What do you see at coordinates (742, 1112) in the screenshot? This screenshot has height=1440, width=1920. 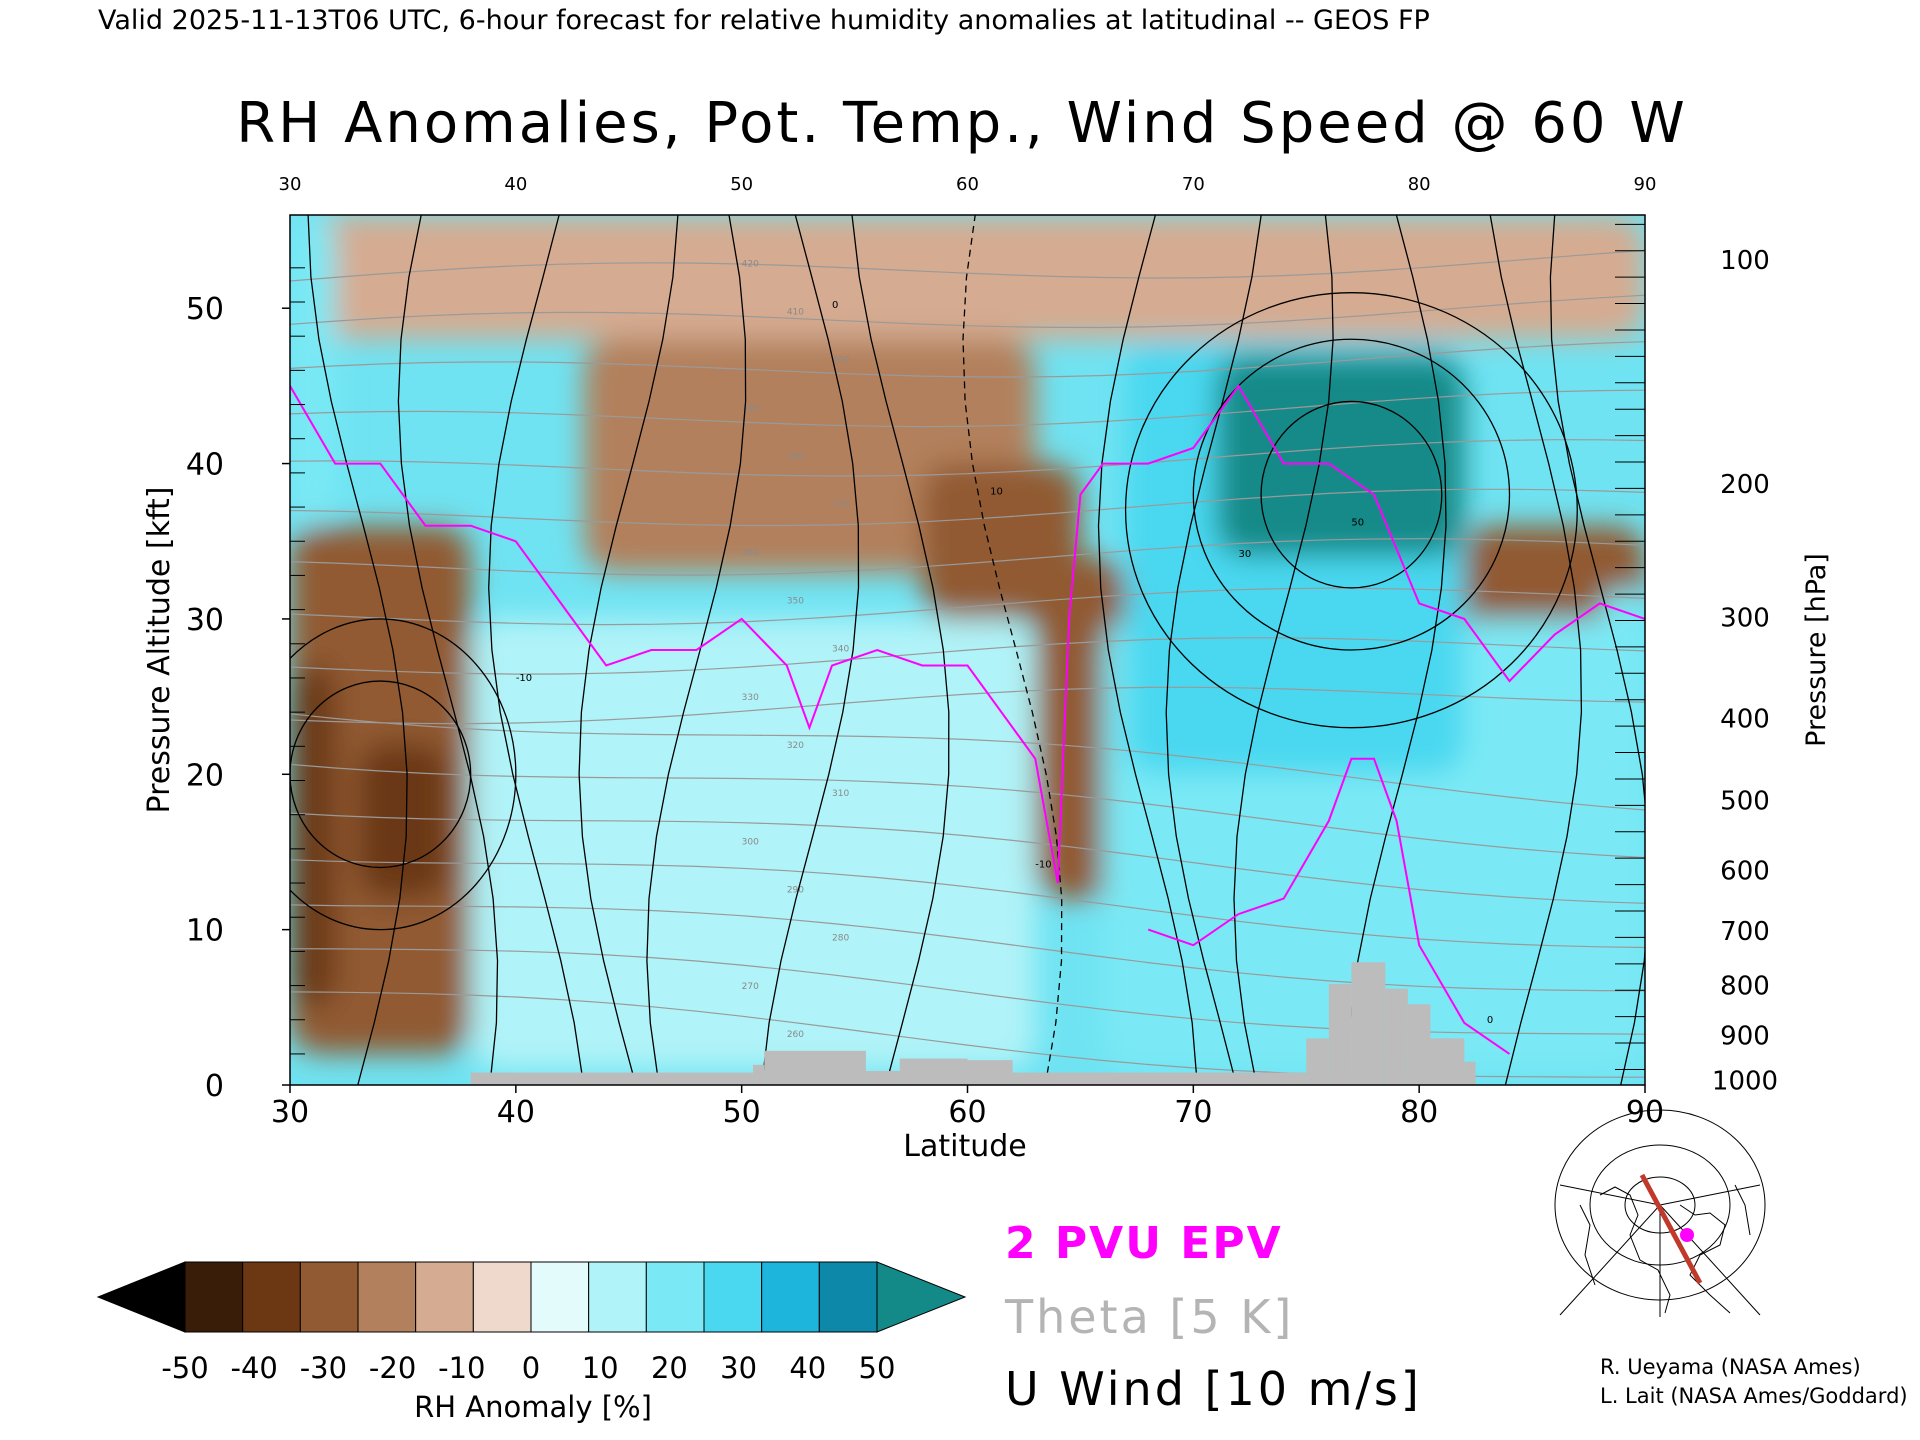 I see `x-tick-label: 50` at bounding box center [742, 1112].